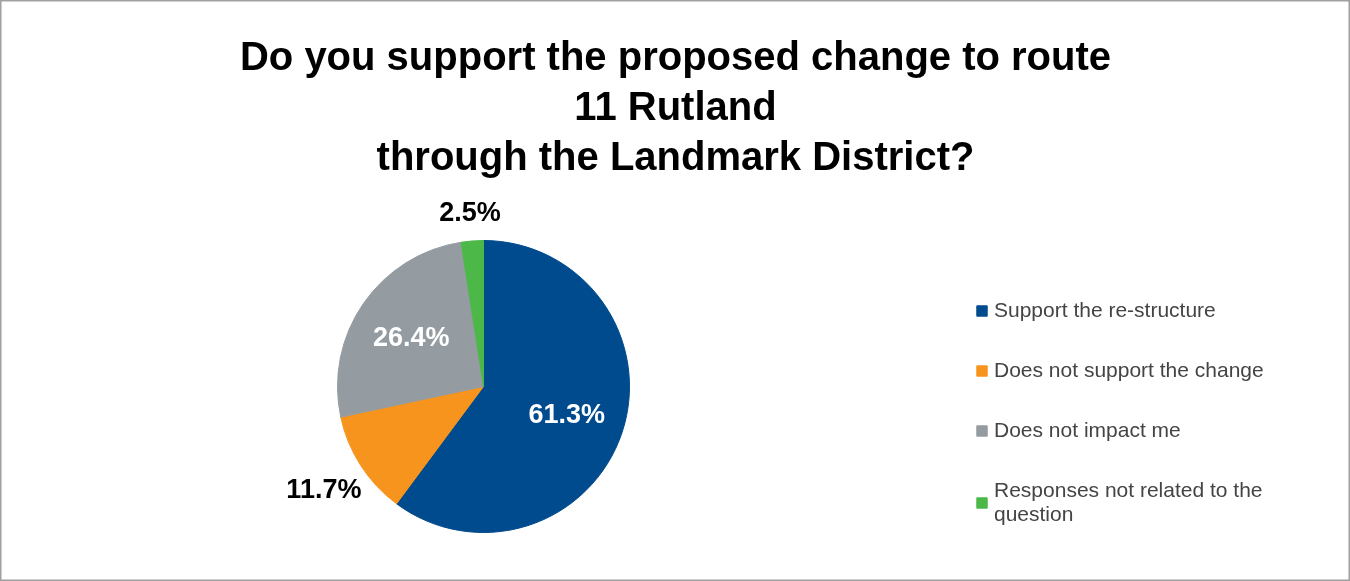 The image size is (1350, 581). What do you see at coordinates (566, 413) in the screenshot?
I see `data-label: 61.3%` at bounding box center [566, 413].